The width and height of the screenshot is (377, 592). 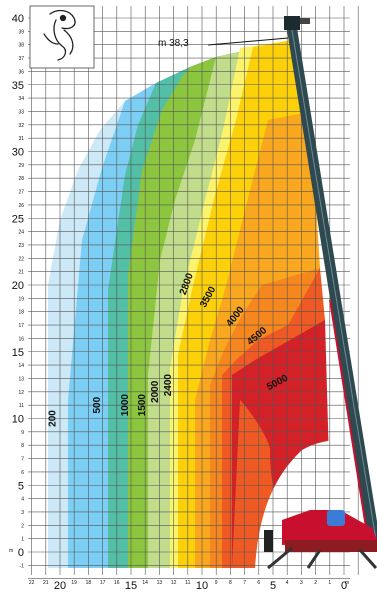 I want to click on x-tick-label: 3, so click(x=301, y=583).